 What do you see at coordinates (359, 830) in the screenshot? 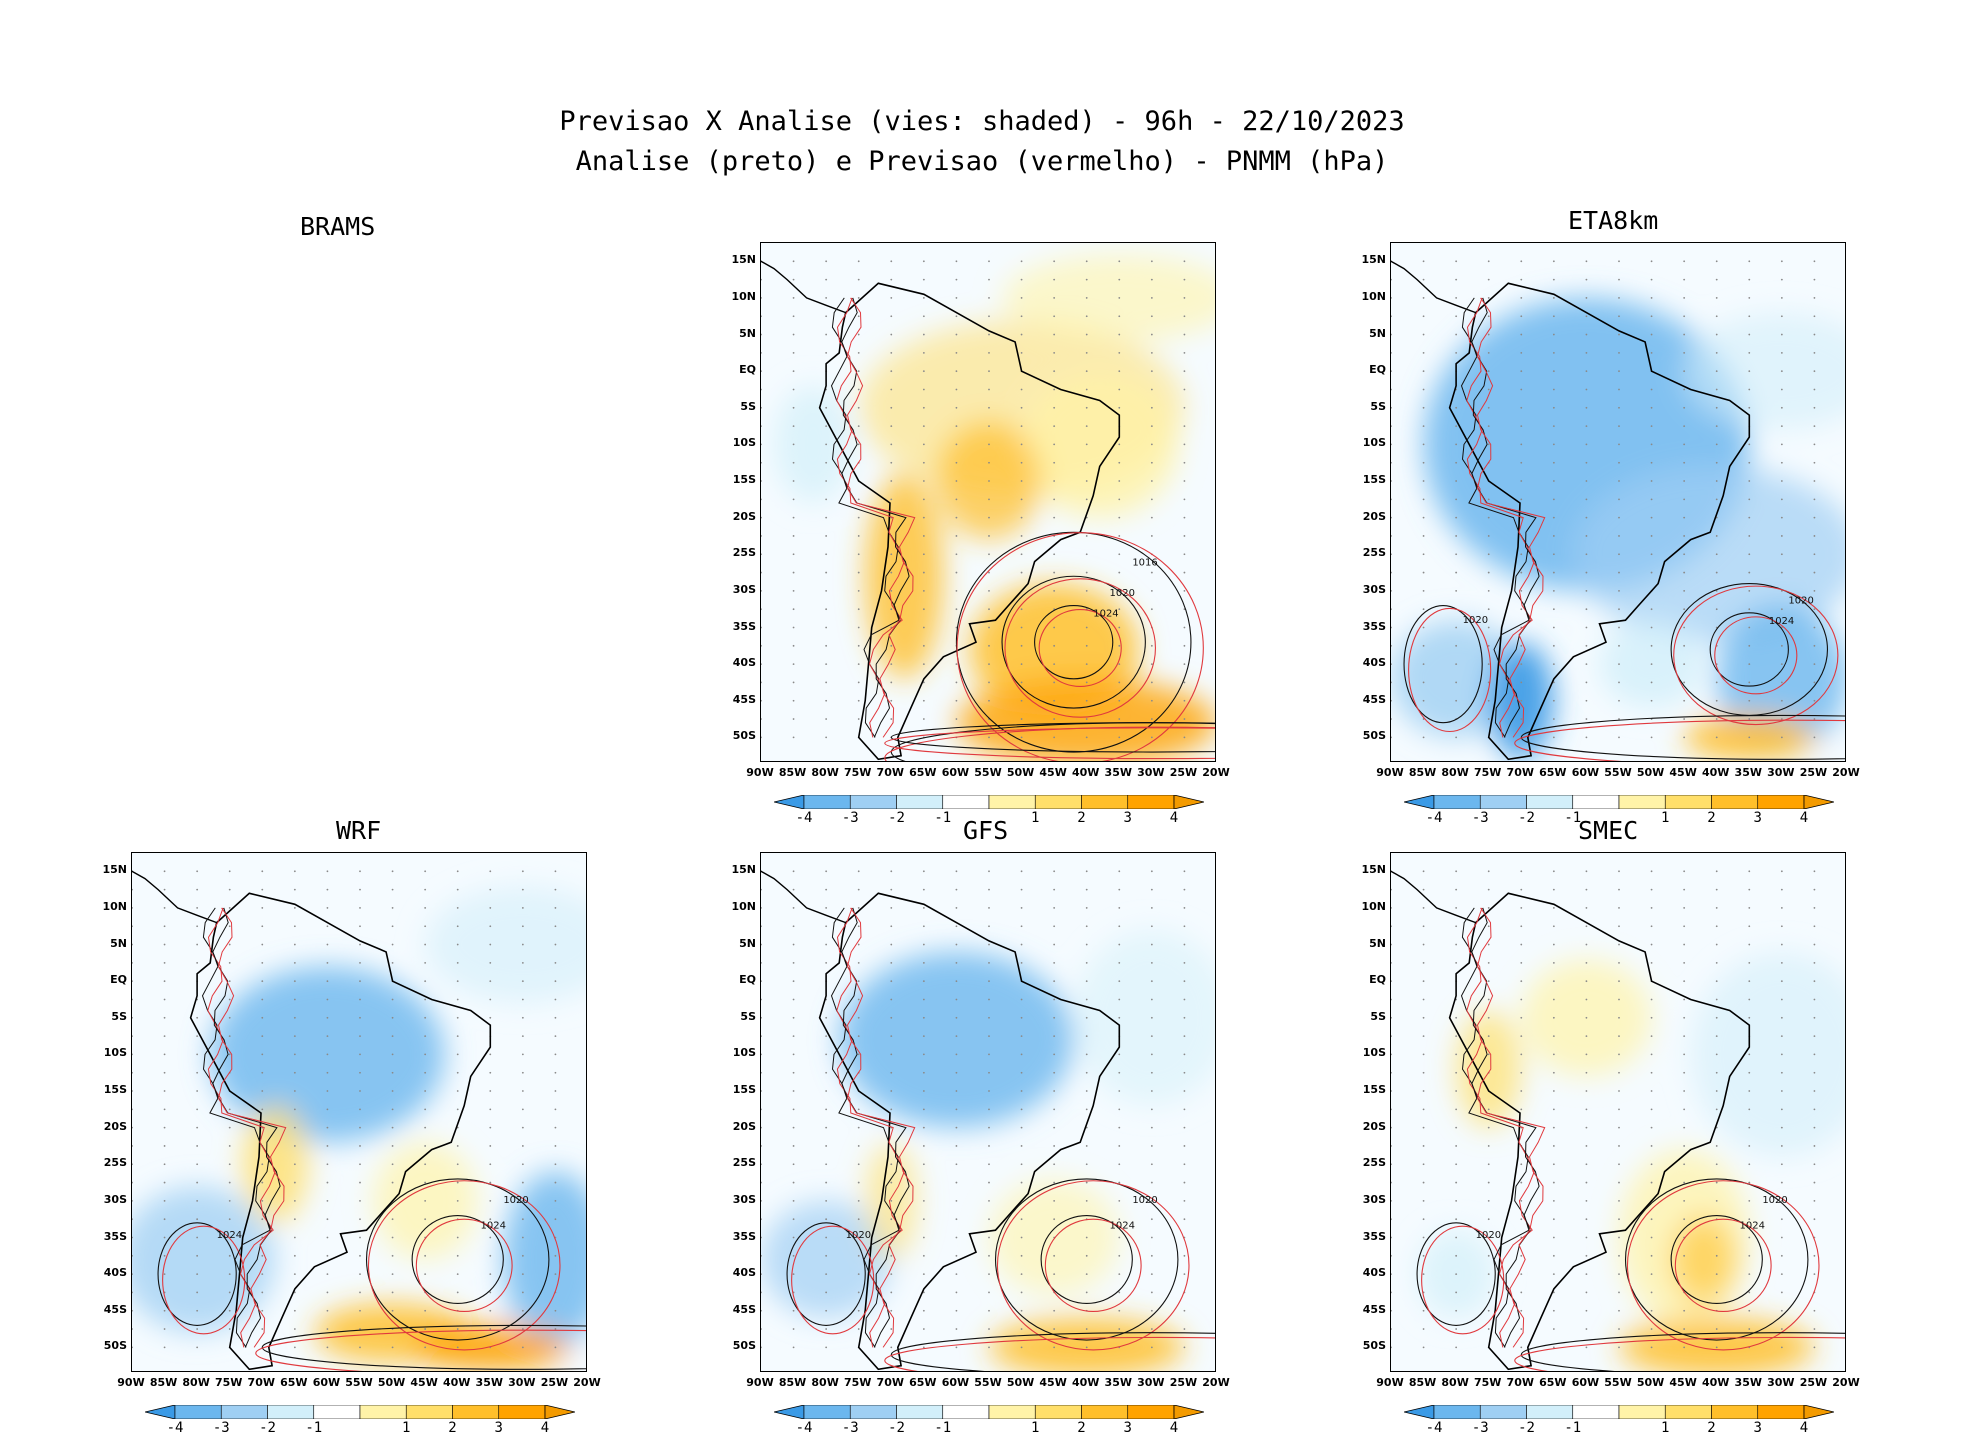
I see `panel-label-wrf: WRF` at bounding box center [359, 830].